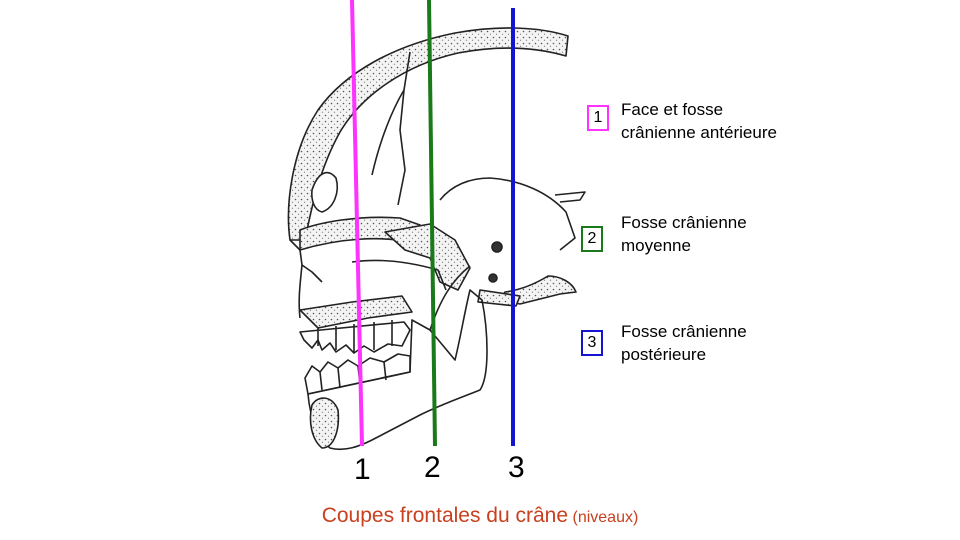 Image resolution: width=960 pixels, height=540 pixels. I want to click on caption: Coupes frontales du crâne (niveaux), so click(480, 516).